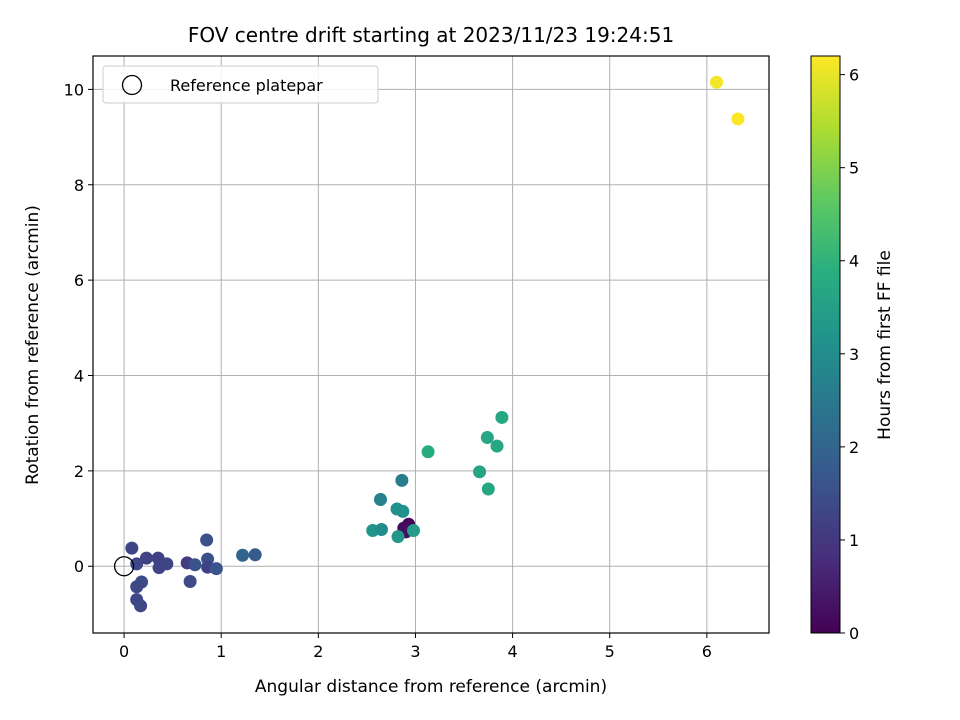 The image size is (960, 720). What do you see at coordinates (415, 651) in the screenshot?
I see `x-tick-label: 3` at bounding box center [415, 651].